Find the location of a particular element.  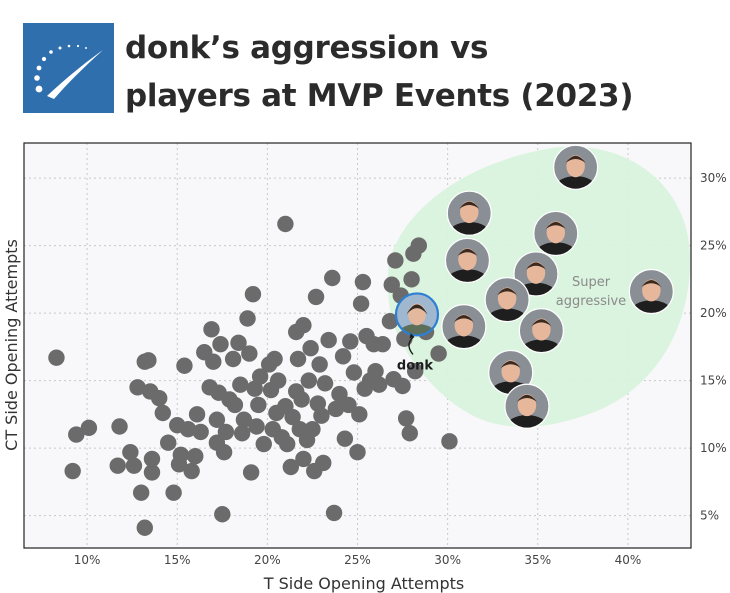

zone-label-line-1: Super is located at coordinates (591, 282).